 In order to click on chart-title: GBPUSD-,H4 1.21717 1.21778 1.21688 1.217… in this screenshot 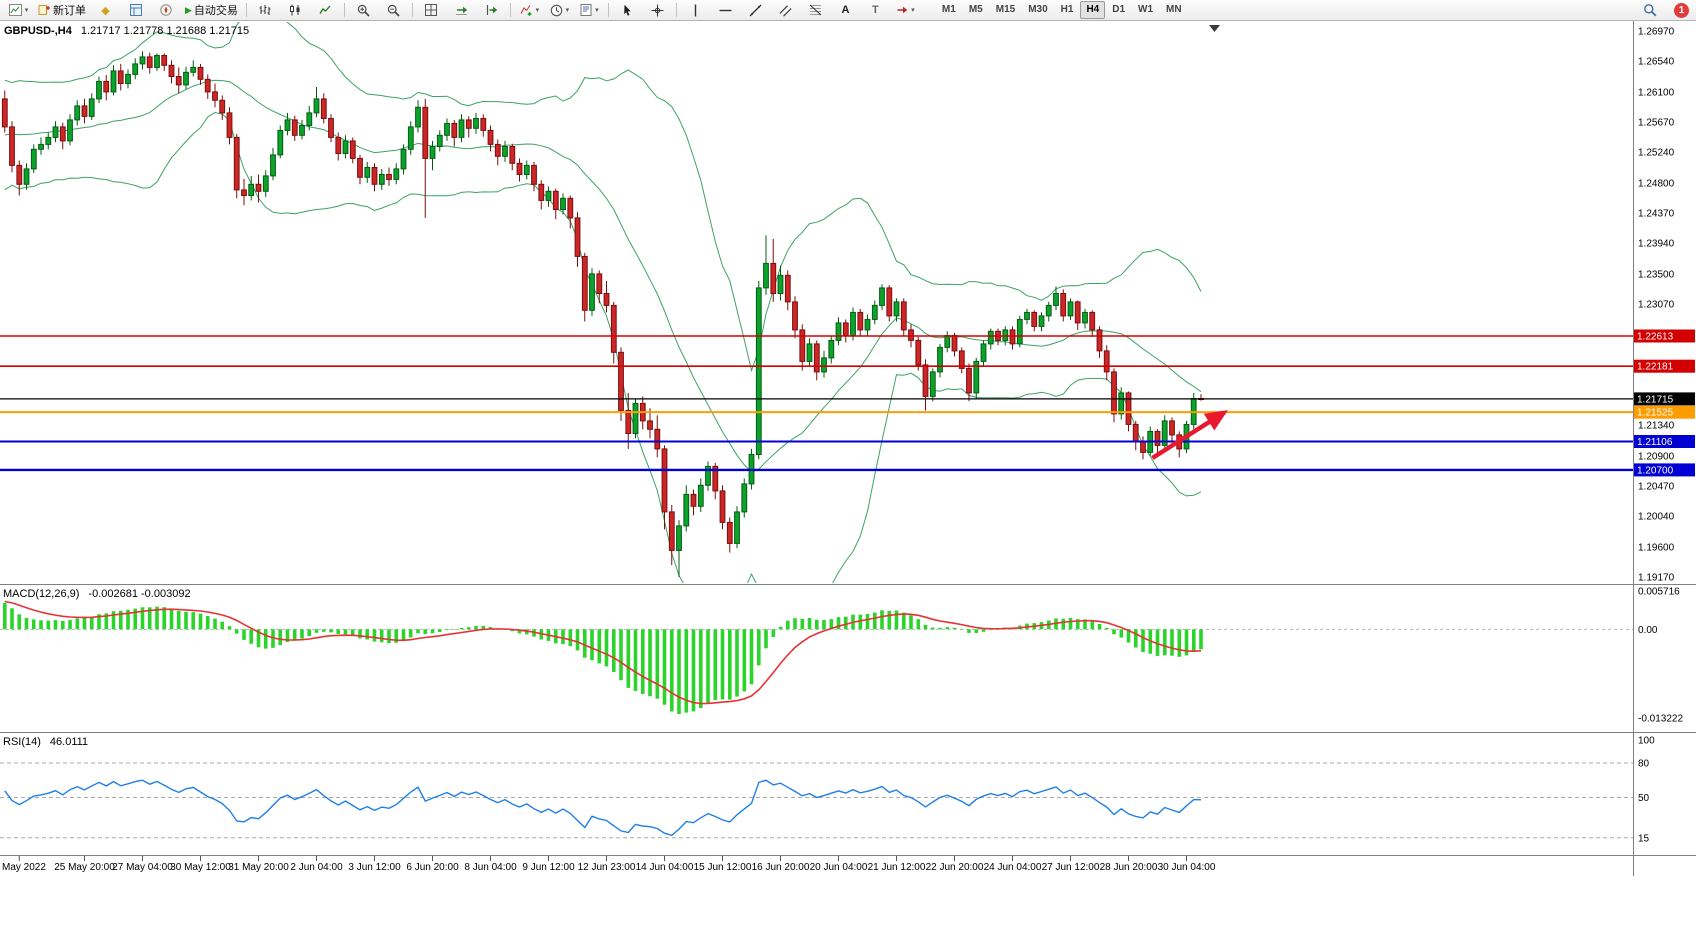, I will do `click(126, 31)`.